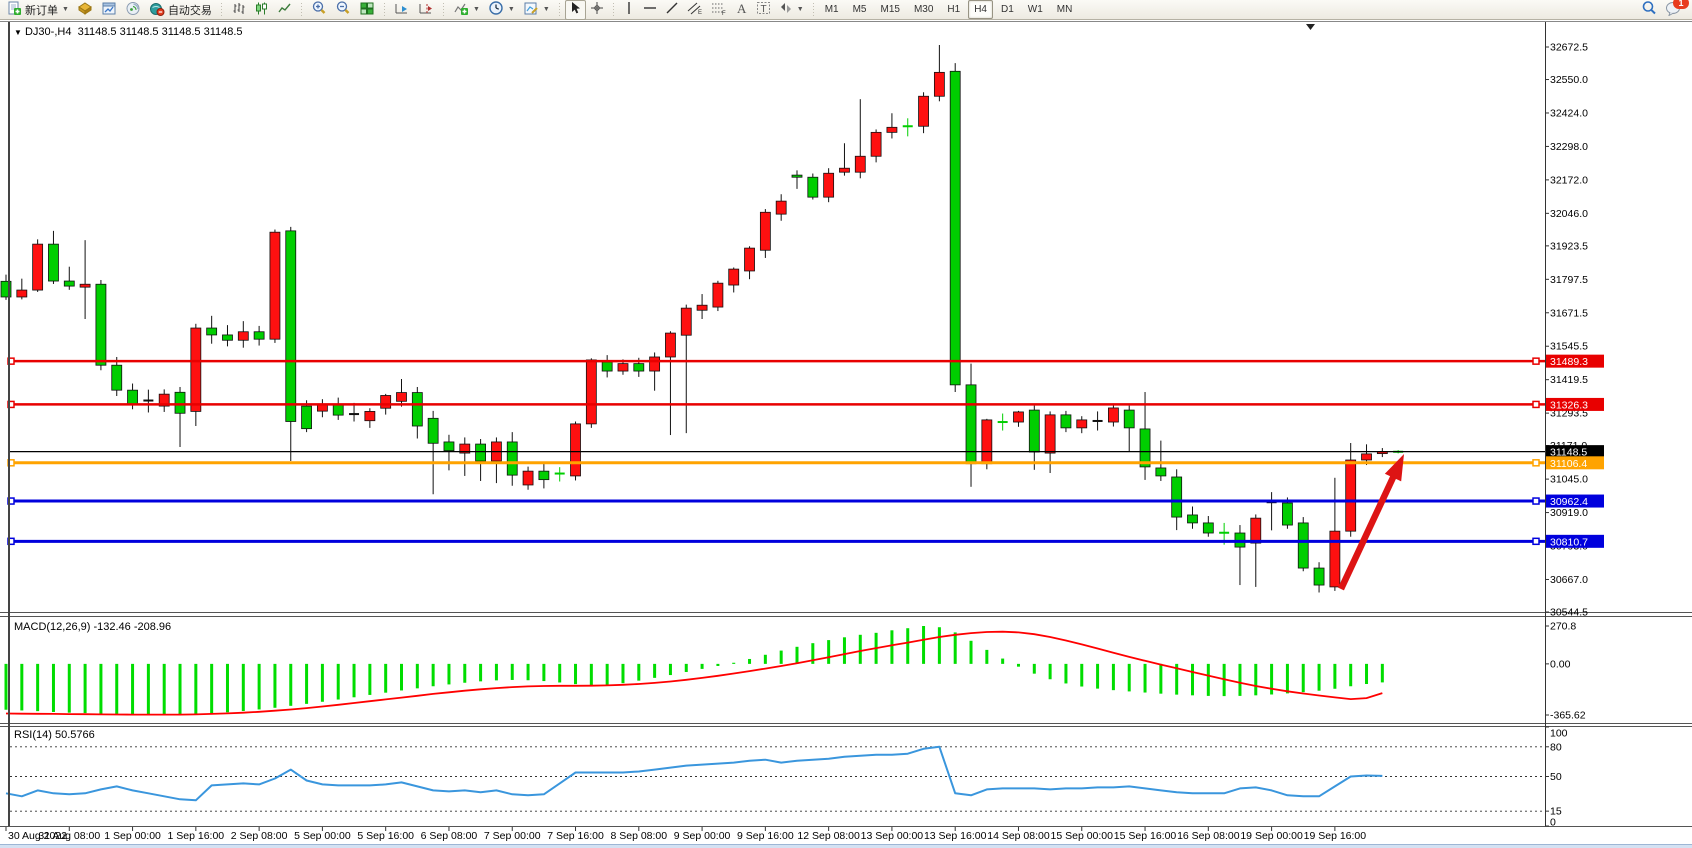  I want to click on tf-button-H4: H4, so click(980, 9).